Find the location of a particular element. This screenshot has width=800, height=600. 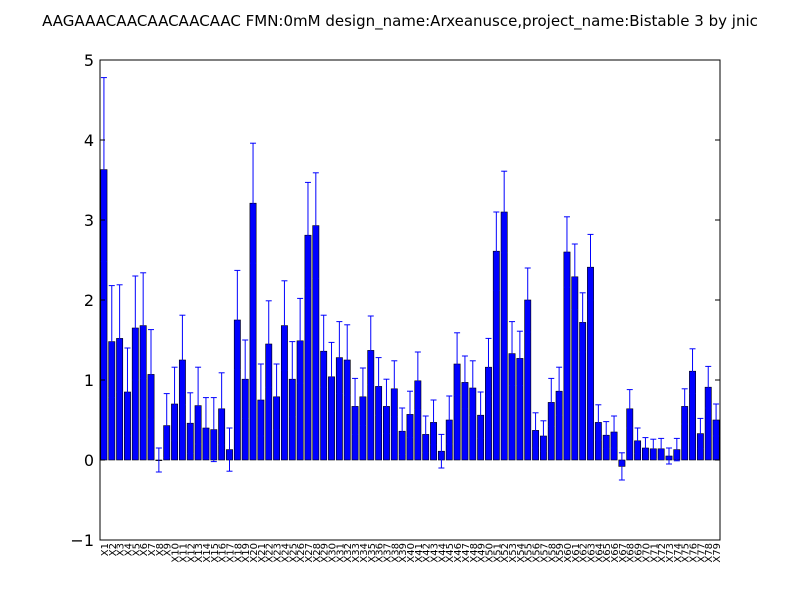

error-bar-x55 is located at coordinates (527, 300).